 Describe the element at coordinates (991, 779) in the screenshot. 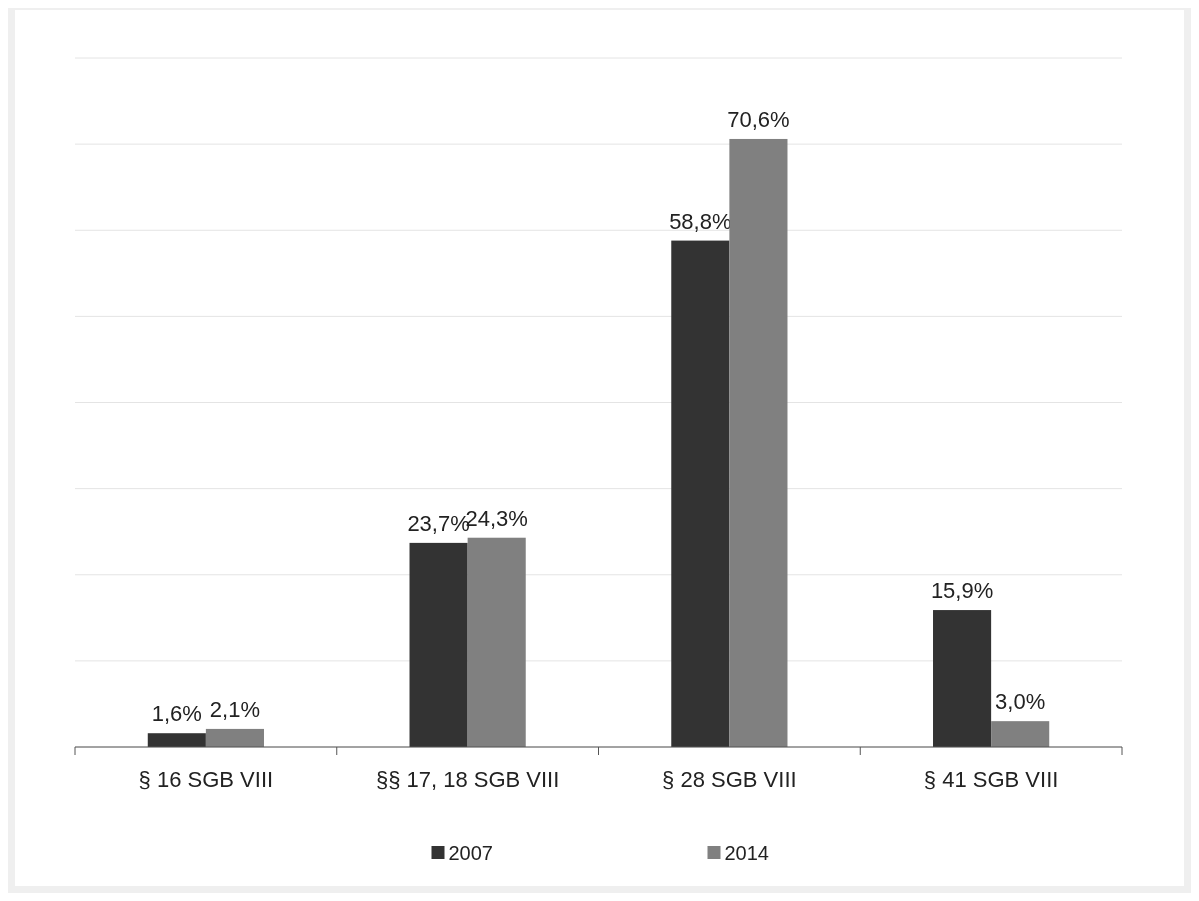

I see `x-tick-label: § 41 SGB VIII` at that location.